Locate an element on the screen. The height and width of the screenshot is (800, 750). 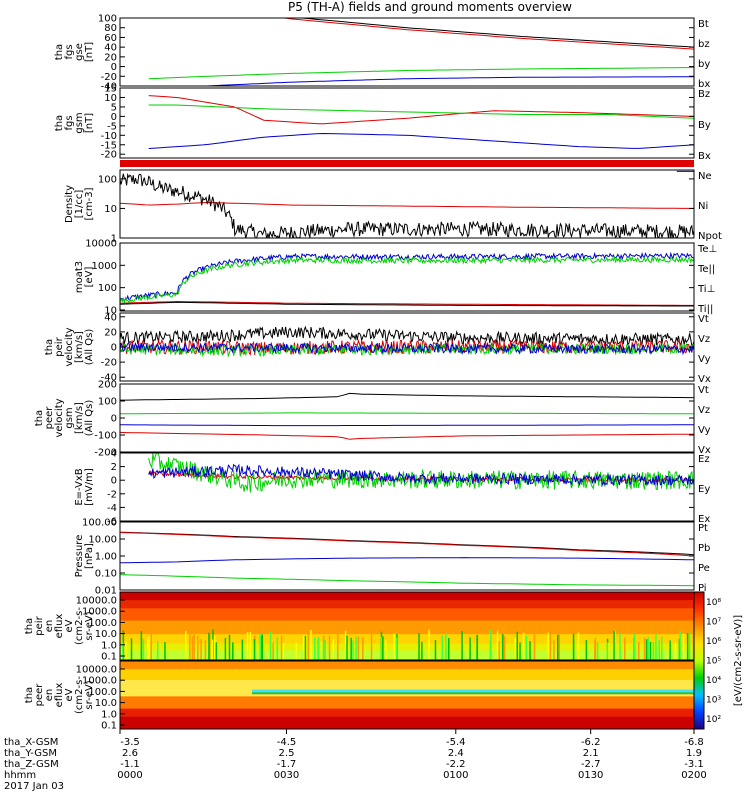
y-axis-label: Density is located at coordinates (69, 204).